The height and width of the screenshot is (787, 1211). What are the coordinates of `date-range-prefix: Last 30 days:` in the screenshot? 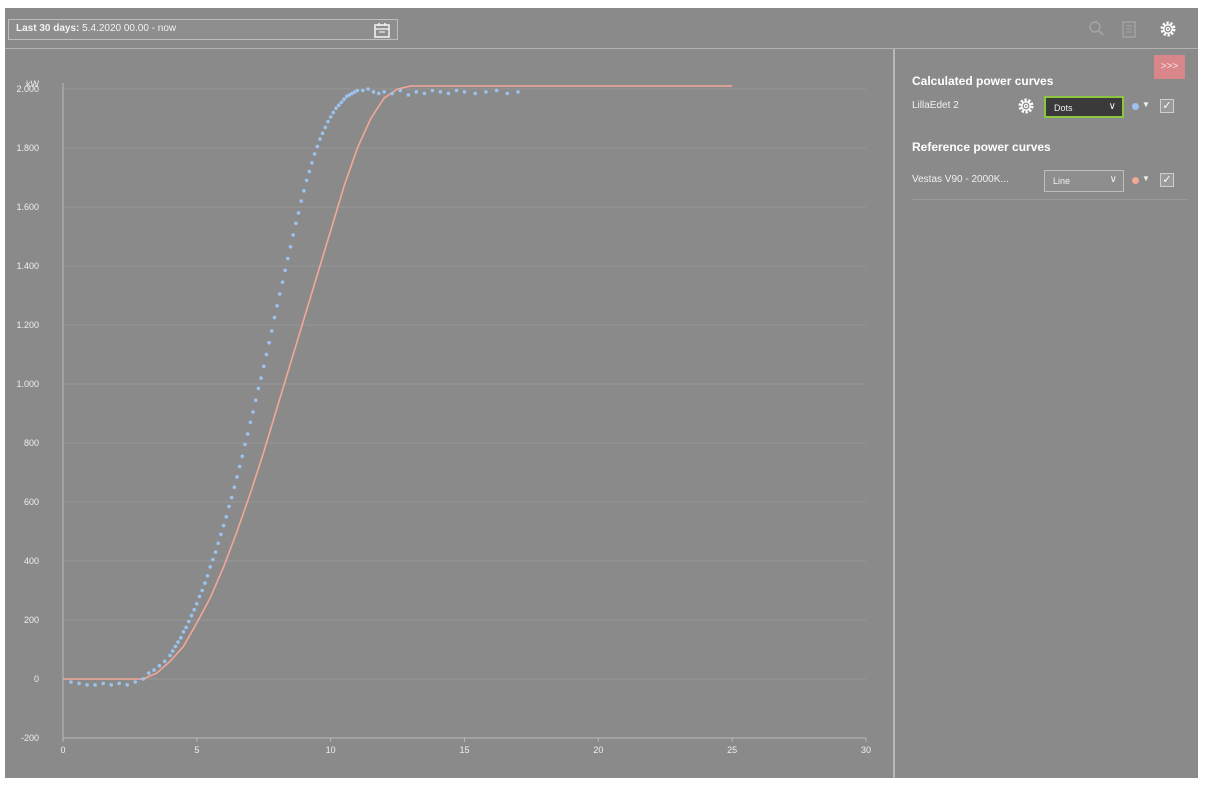 It's located at (48, 28).